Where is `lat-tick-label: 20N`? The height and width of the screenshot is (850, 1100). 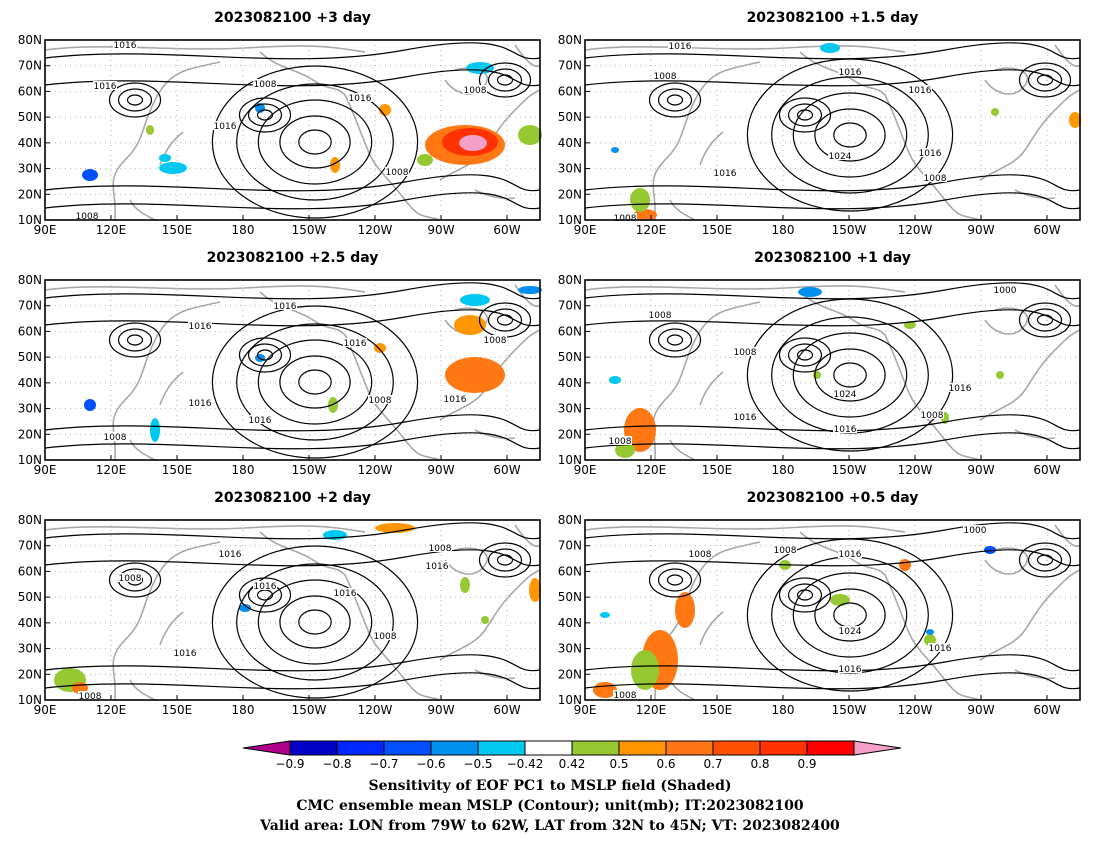 lat-tick-label: 20N is located at coordinates (570, 674).